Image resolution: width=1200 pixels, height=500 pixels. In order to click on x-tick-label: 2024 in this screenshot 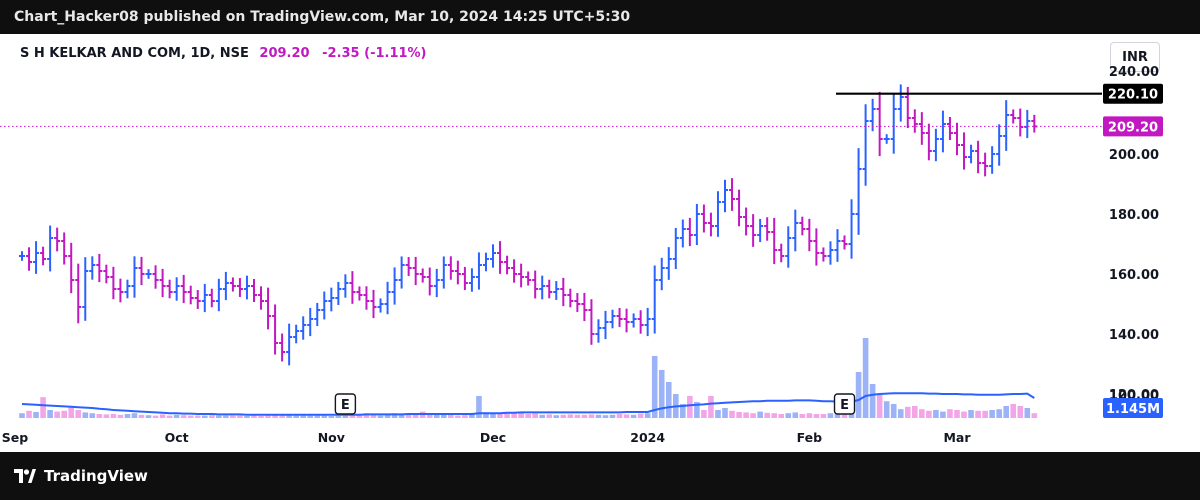, I will do `click(647, 437)`.